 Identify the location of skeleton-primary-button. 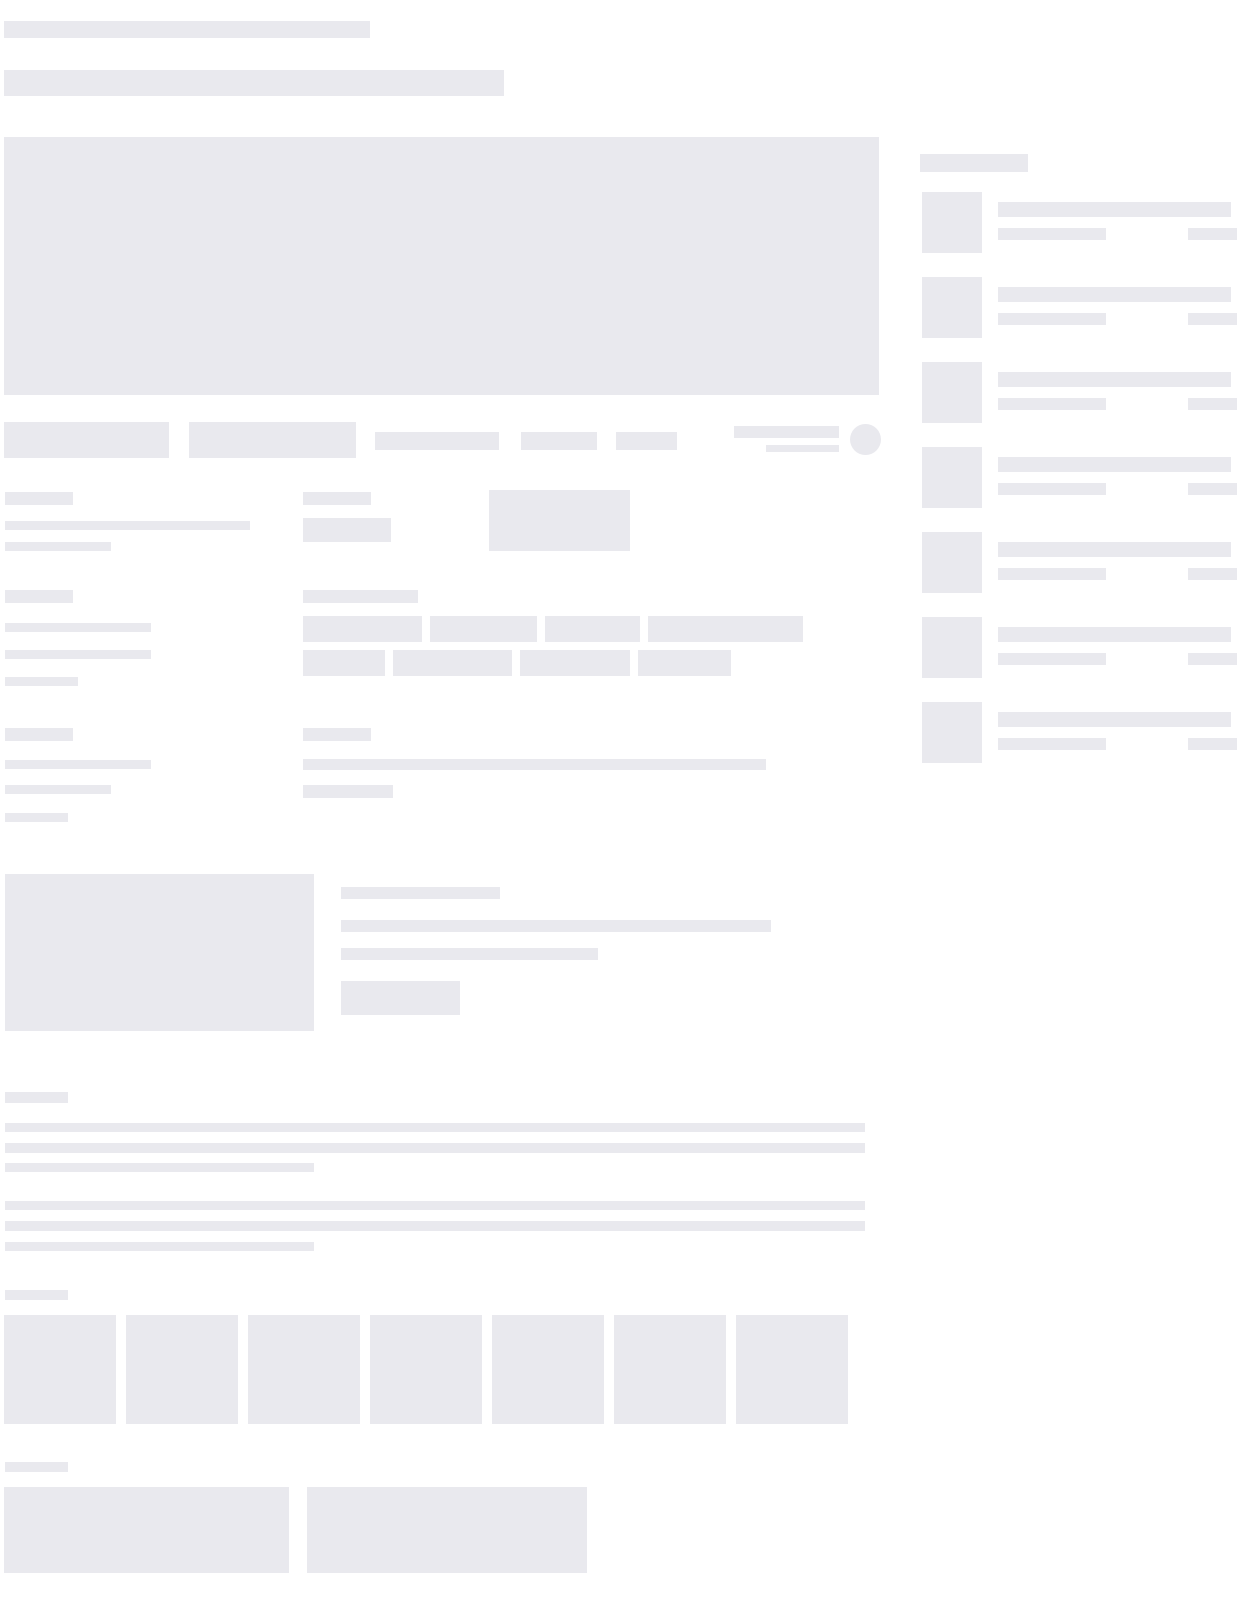
(86, 440).